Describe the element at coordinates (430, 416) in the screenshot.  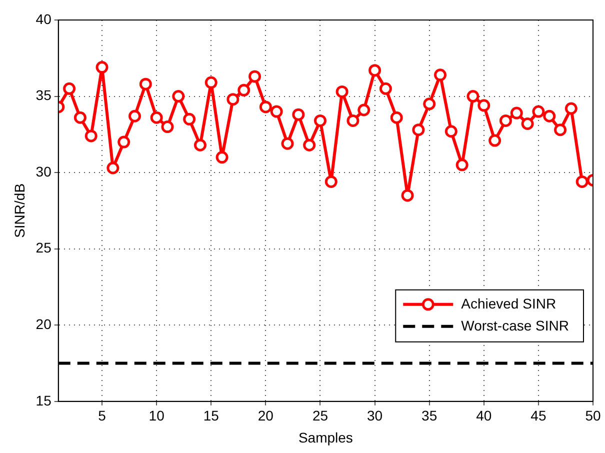
I see `x-tick-label: 35` at that location.